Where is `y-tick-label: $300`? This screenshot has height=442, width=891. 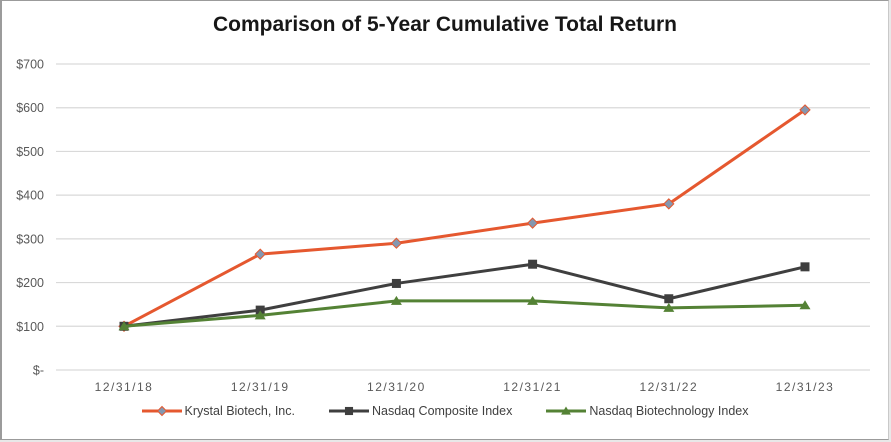
y-tick-label: $300 is located at coordinates (30, 239).